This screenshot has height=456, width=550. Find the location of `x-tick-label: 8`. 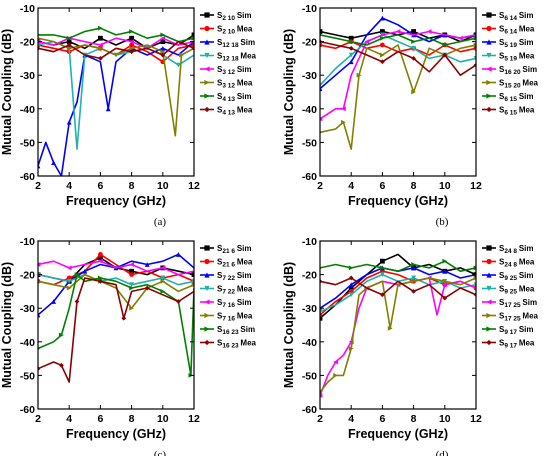

x-tick-label: 8 is located at coordinates (132, 186).